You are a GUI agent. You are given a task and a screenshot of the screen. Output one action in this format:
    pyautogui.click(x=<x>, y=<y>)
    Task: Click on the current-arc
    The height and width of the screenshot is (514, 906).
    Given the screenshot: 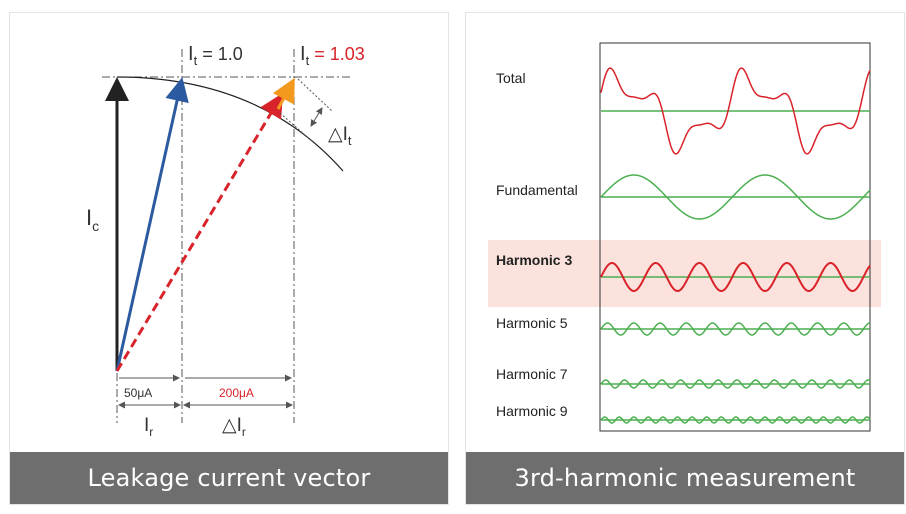 What is the action you would take?
    pyautogui.click(x=230, y=124)
    